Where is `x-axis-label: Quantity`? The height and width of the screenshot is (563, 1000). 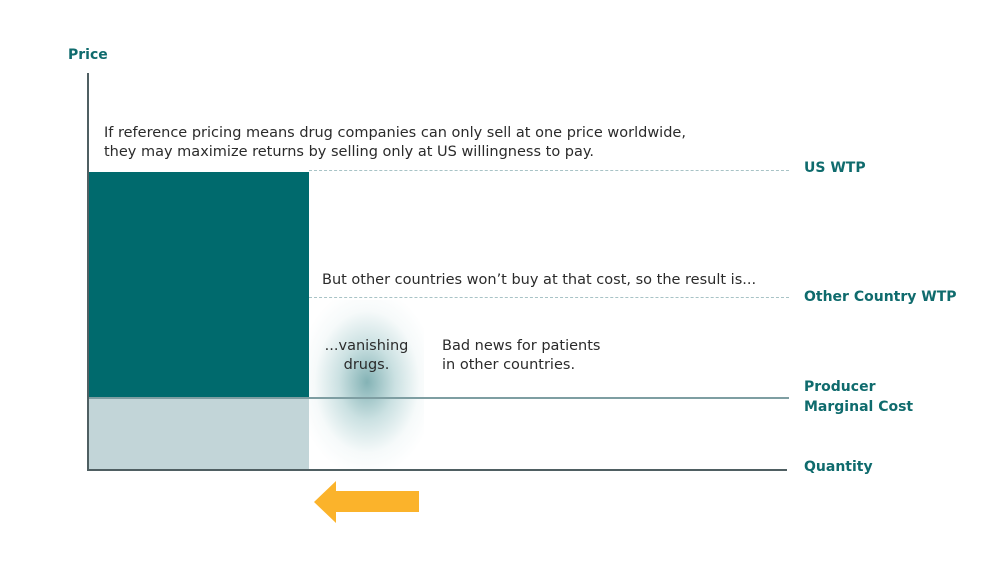 x-axis-label: Quantity is located at coordinates (838, 467).